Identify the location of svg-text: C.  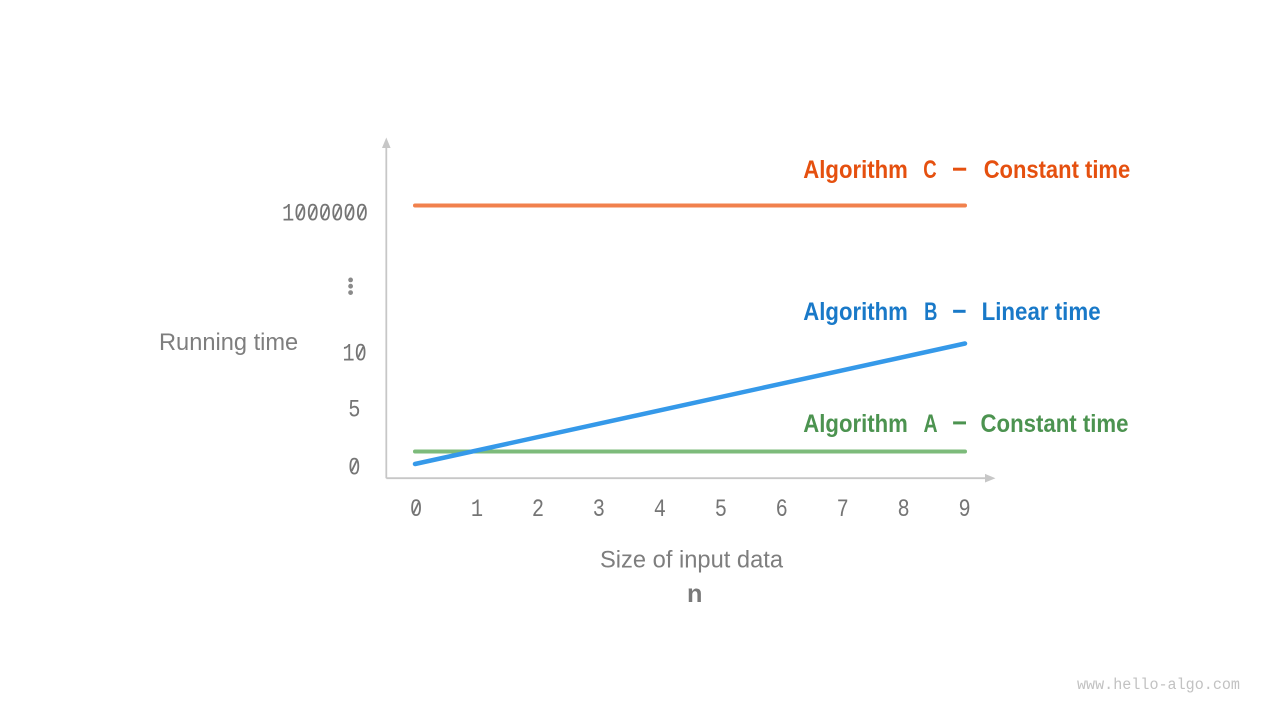
(929, 170).